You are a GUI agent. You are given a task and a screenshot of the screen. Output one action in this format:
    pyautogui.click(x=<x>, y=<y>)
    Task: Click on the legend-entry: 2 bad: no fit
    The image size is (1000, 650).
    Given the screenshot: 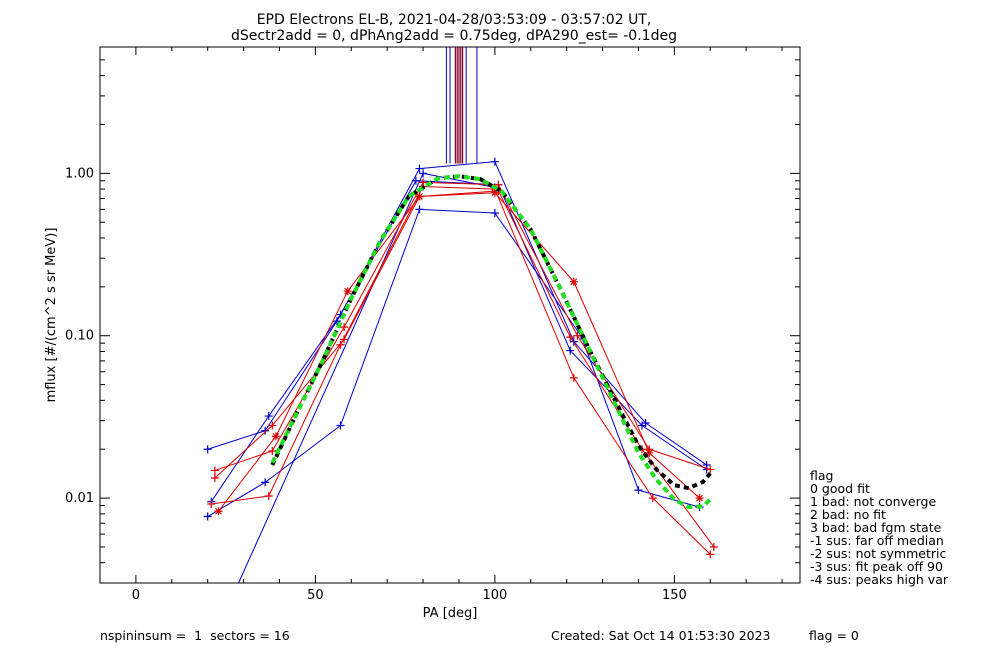 What is the action you would take?
    pyautogui.click(x=848, y=514)
    